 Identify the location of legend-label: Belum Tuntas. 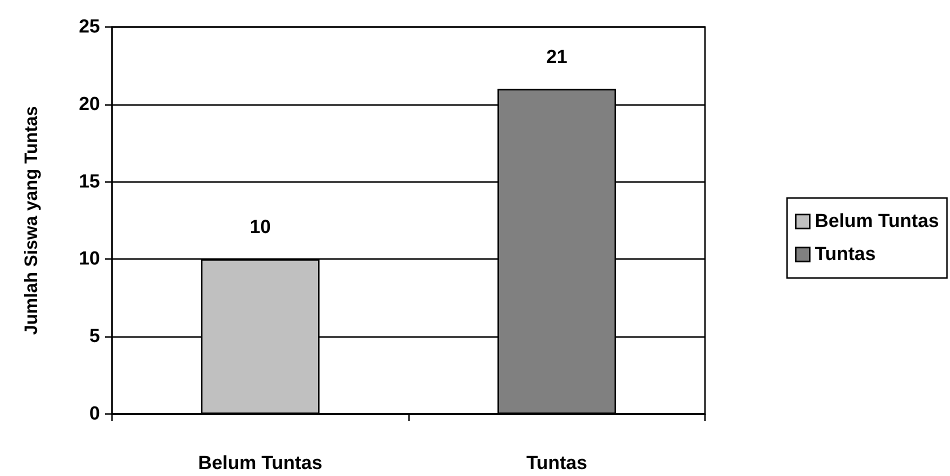
(877, 221).